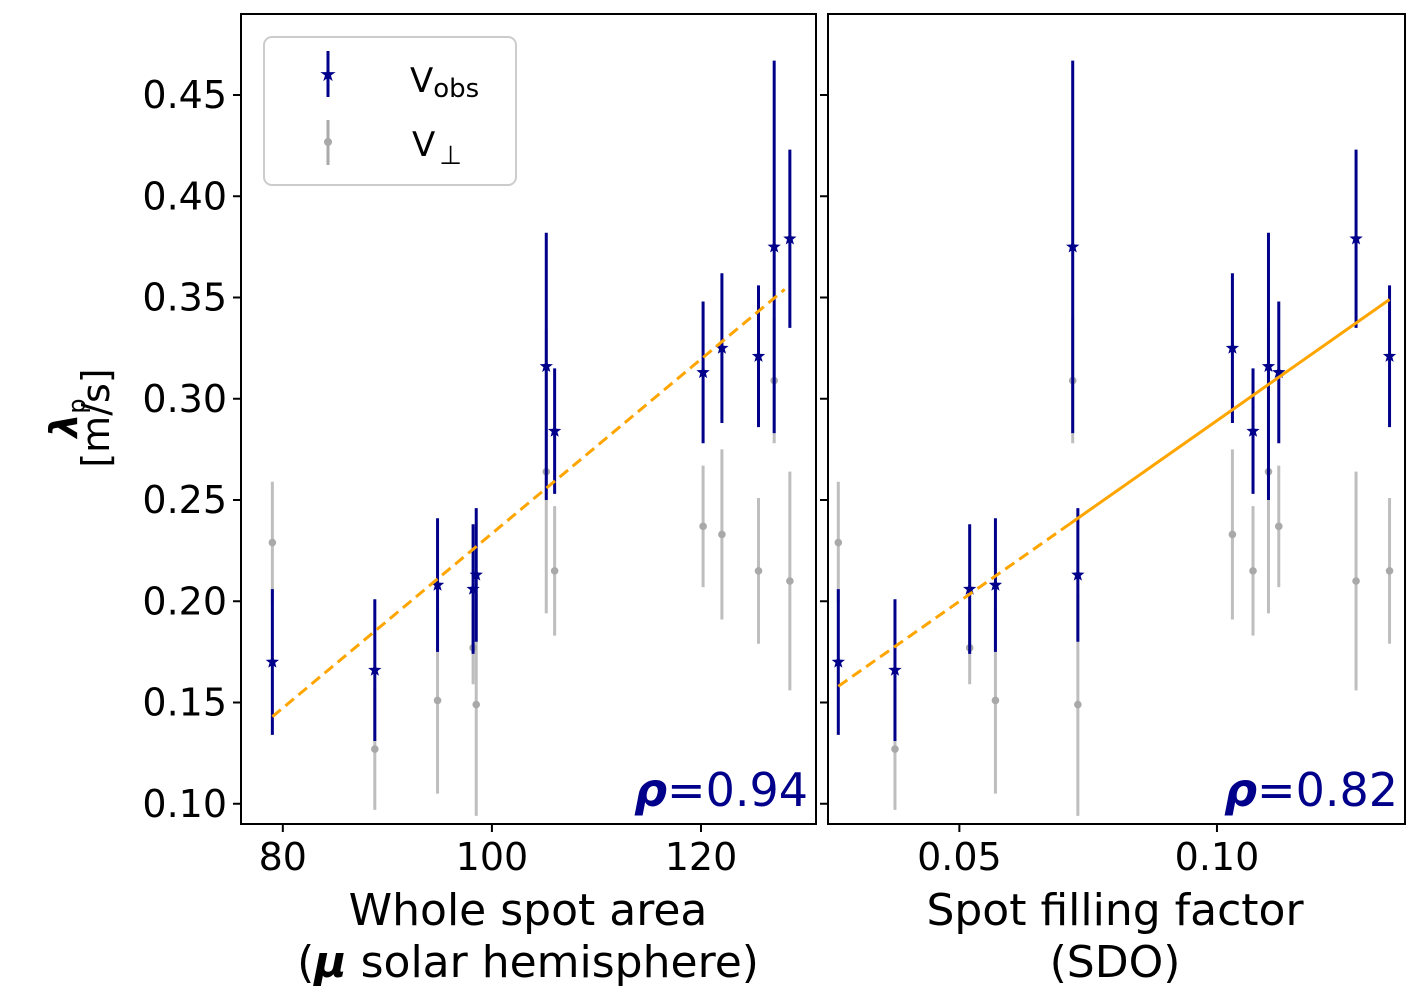 This screenshot has width=1420, height=1004. What do you see at coordinates (1088, 851) in the screenshot?
I see `right-x-ticks: 0.05 0.10` at bounding box center [1088, 851].